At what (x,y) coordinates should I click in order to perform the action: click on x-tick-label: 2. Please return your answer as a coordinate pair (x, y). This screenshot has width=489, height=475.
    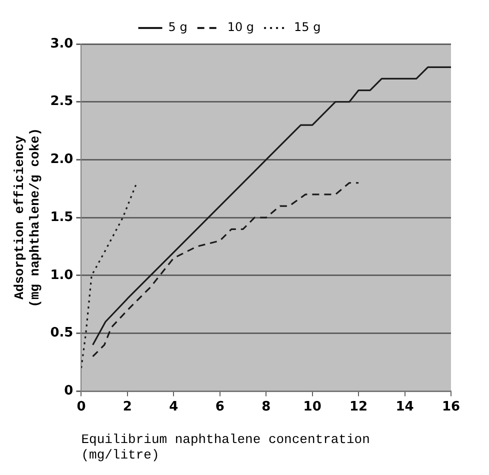
    Looking at the image, I should click on (127, 406).